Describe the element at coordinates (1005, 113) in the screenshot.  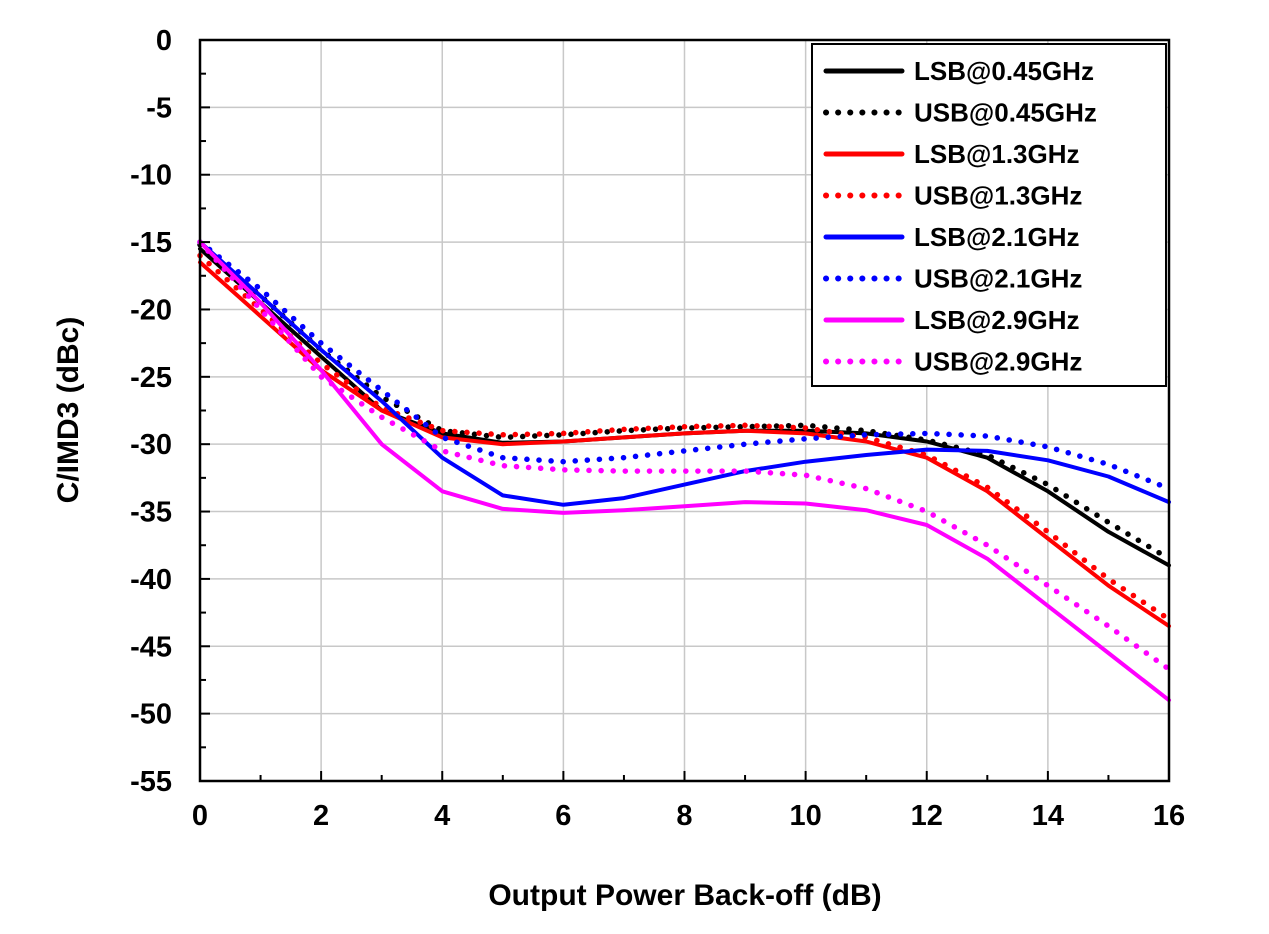
I see `legend-label-1: USB@0.45GHz` at that location.